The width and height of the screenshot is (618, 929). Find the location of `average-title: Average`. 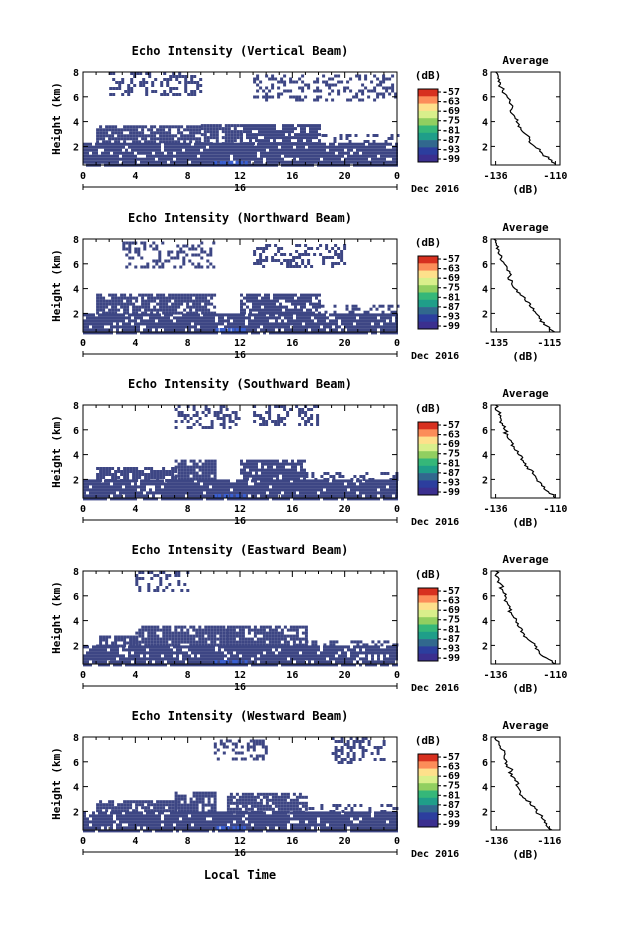

average-title: Average is located at coordinates (525, 227).